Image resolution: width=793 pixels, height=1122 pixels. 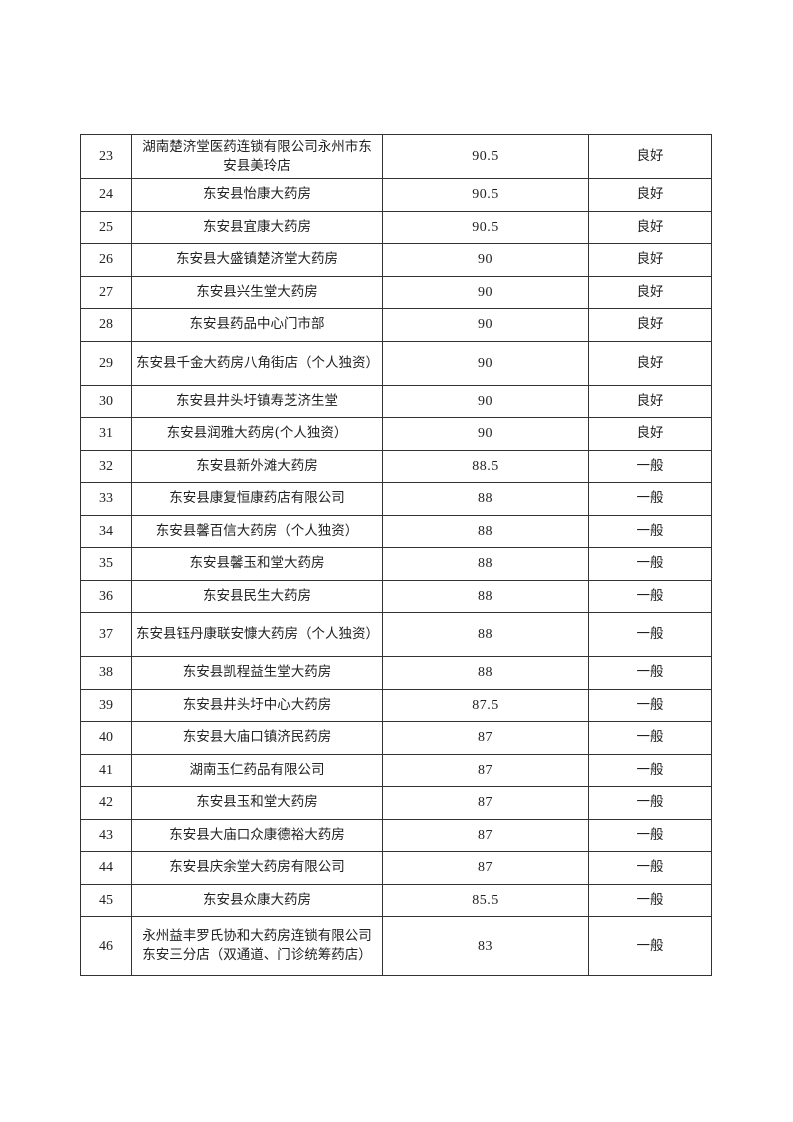 What do you see at coordinates (257, 499) in the screenshot?
I see `pharmacy-name-cell: 东安县康复恒康药店有限公司` at bounding box center [257, 499].